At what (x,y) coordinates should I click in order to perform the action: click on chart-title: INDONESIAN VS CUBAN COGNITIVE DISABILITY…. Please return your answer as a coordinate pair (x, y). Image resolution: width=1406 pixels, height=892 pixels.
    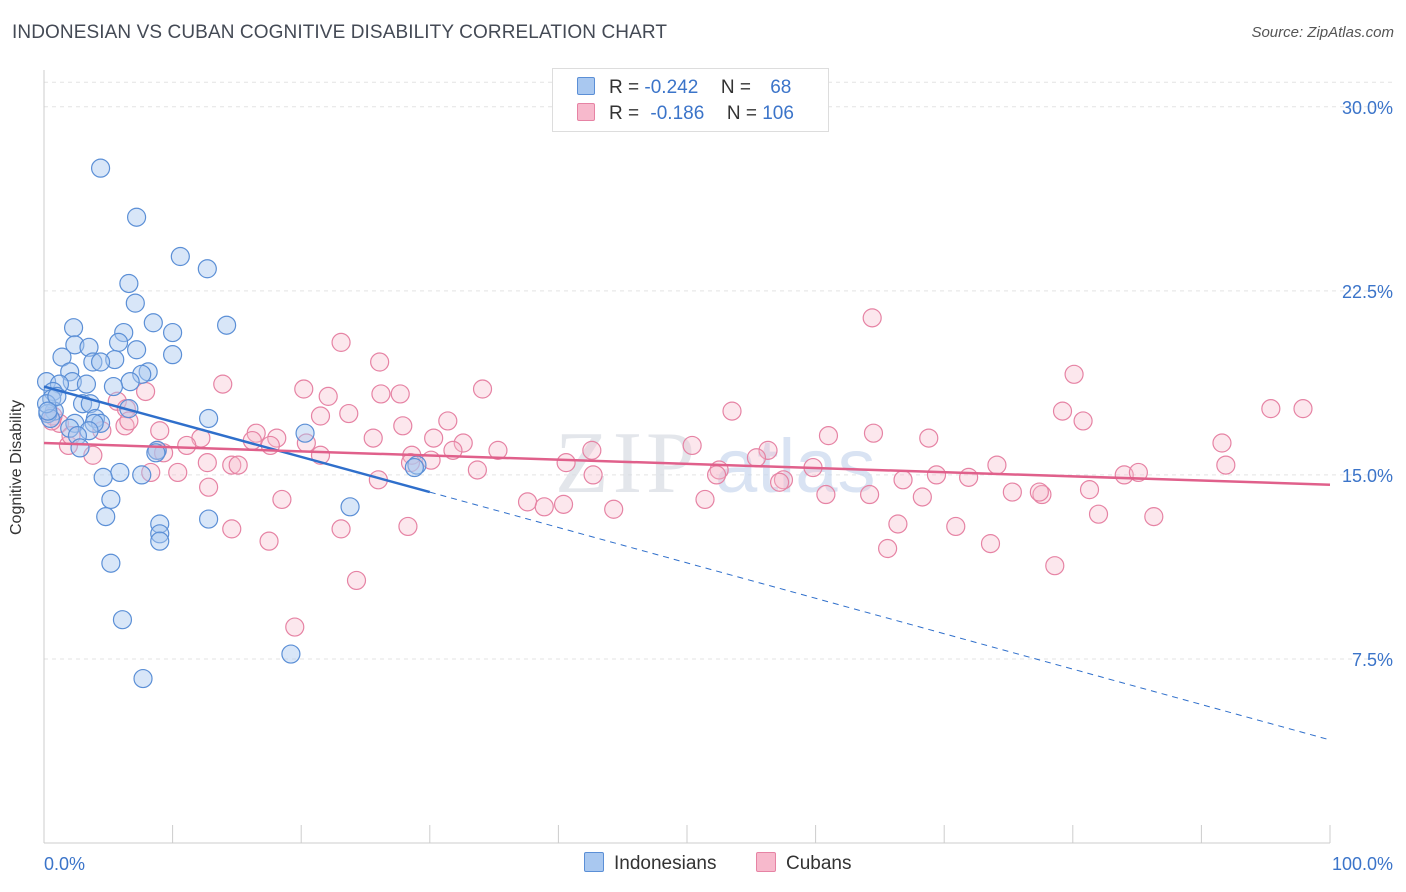
    Looking at the image, I should click on (340, 32).